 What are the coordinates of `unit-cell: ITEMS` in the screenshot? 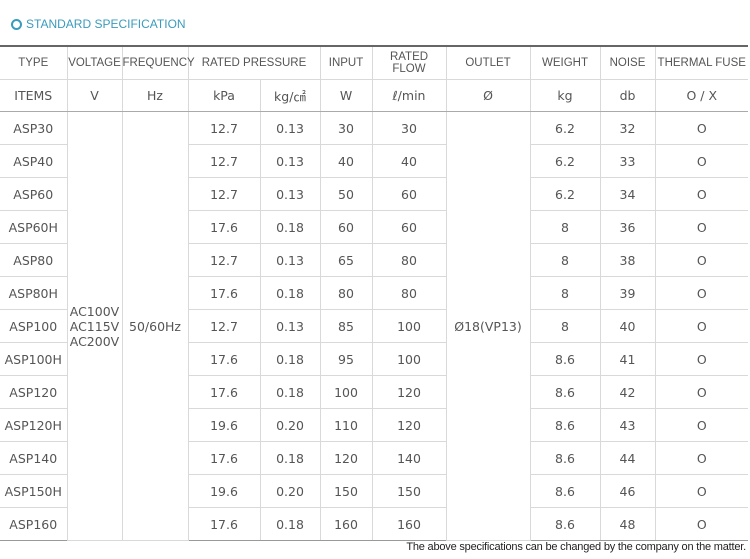 It's located at (34, 95).